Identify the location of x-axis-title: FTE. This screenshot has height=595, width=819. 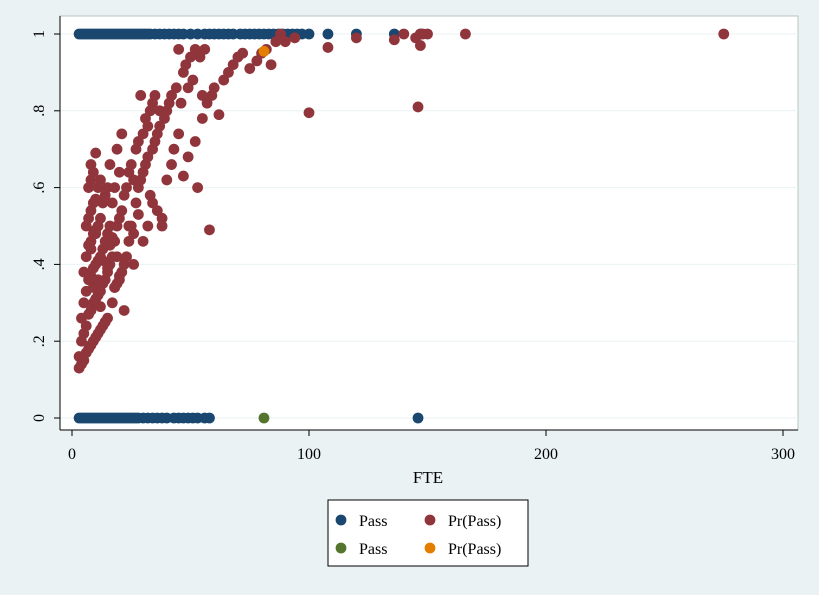
(428, 477).